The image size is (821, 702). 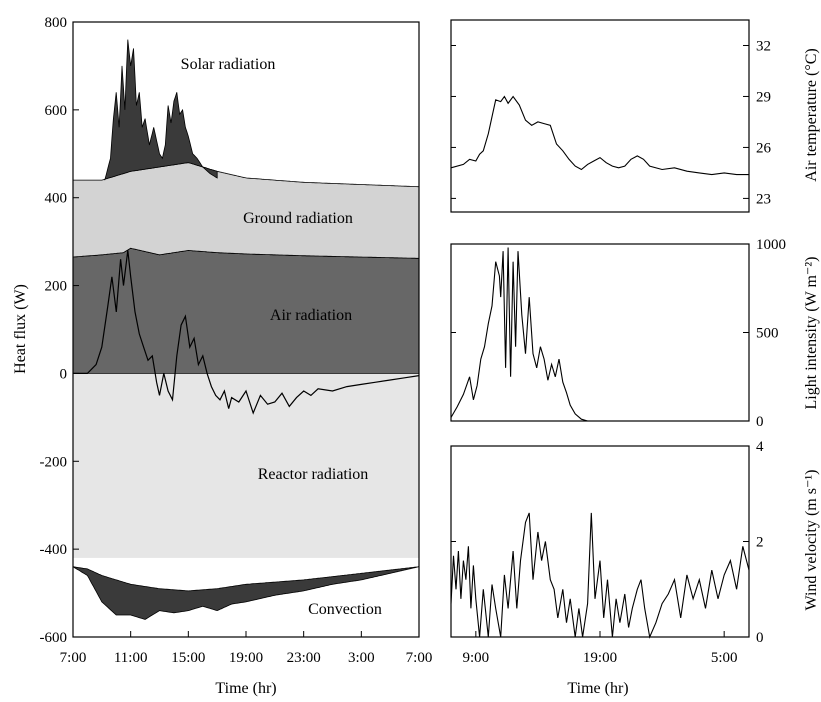 What do you see at coordinates (767, 334) in the screenshot?
I see `y-tick-label: 500` at bounding box center [767, 334].